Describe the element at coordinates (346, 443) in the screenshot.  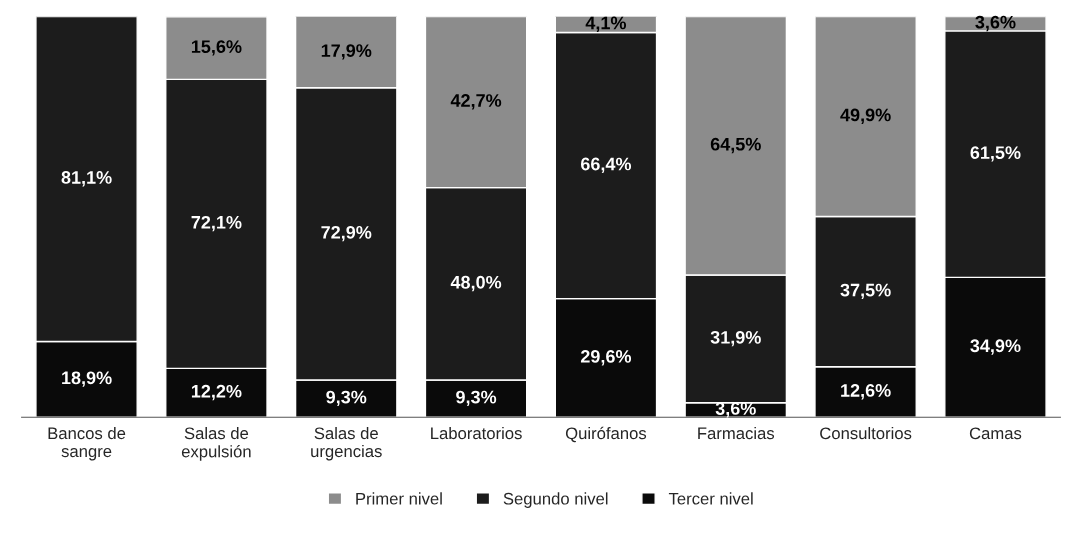
I see `x-tick-label: Salas de urgencias` at that location.